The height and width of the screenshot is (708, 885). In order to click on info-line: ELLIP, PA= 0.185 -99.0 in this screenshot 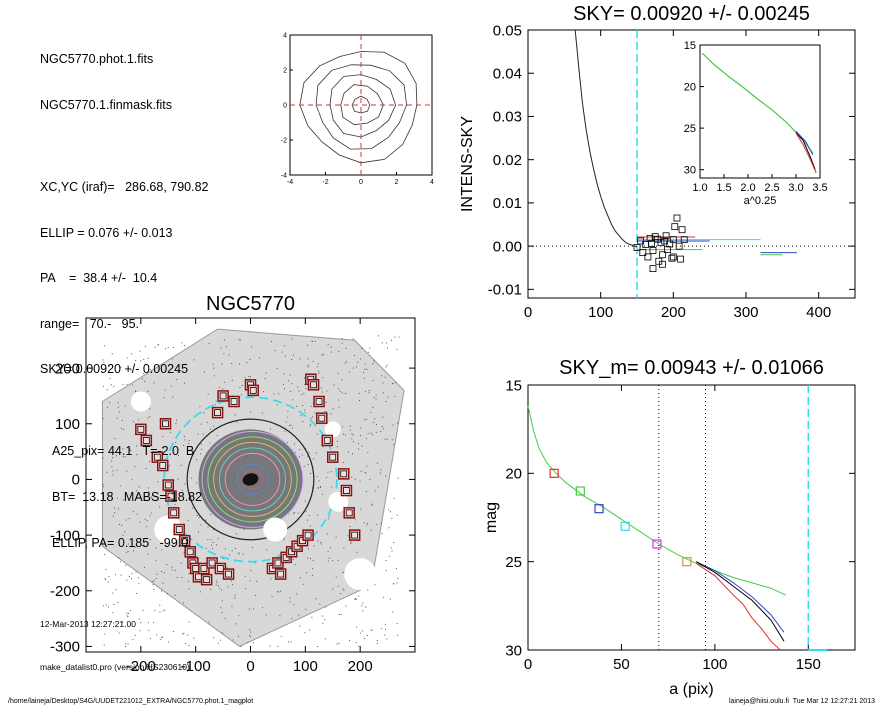, I will do `click(120, 542)`.